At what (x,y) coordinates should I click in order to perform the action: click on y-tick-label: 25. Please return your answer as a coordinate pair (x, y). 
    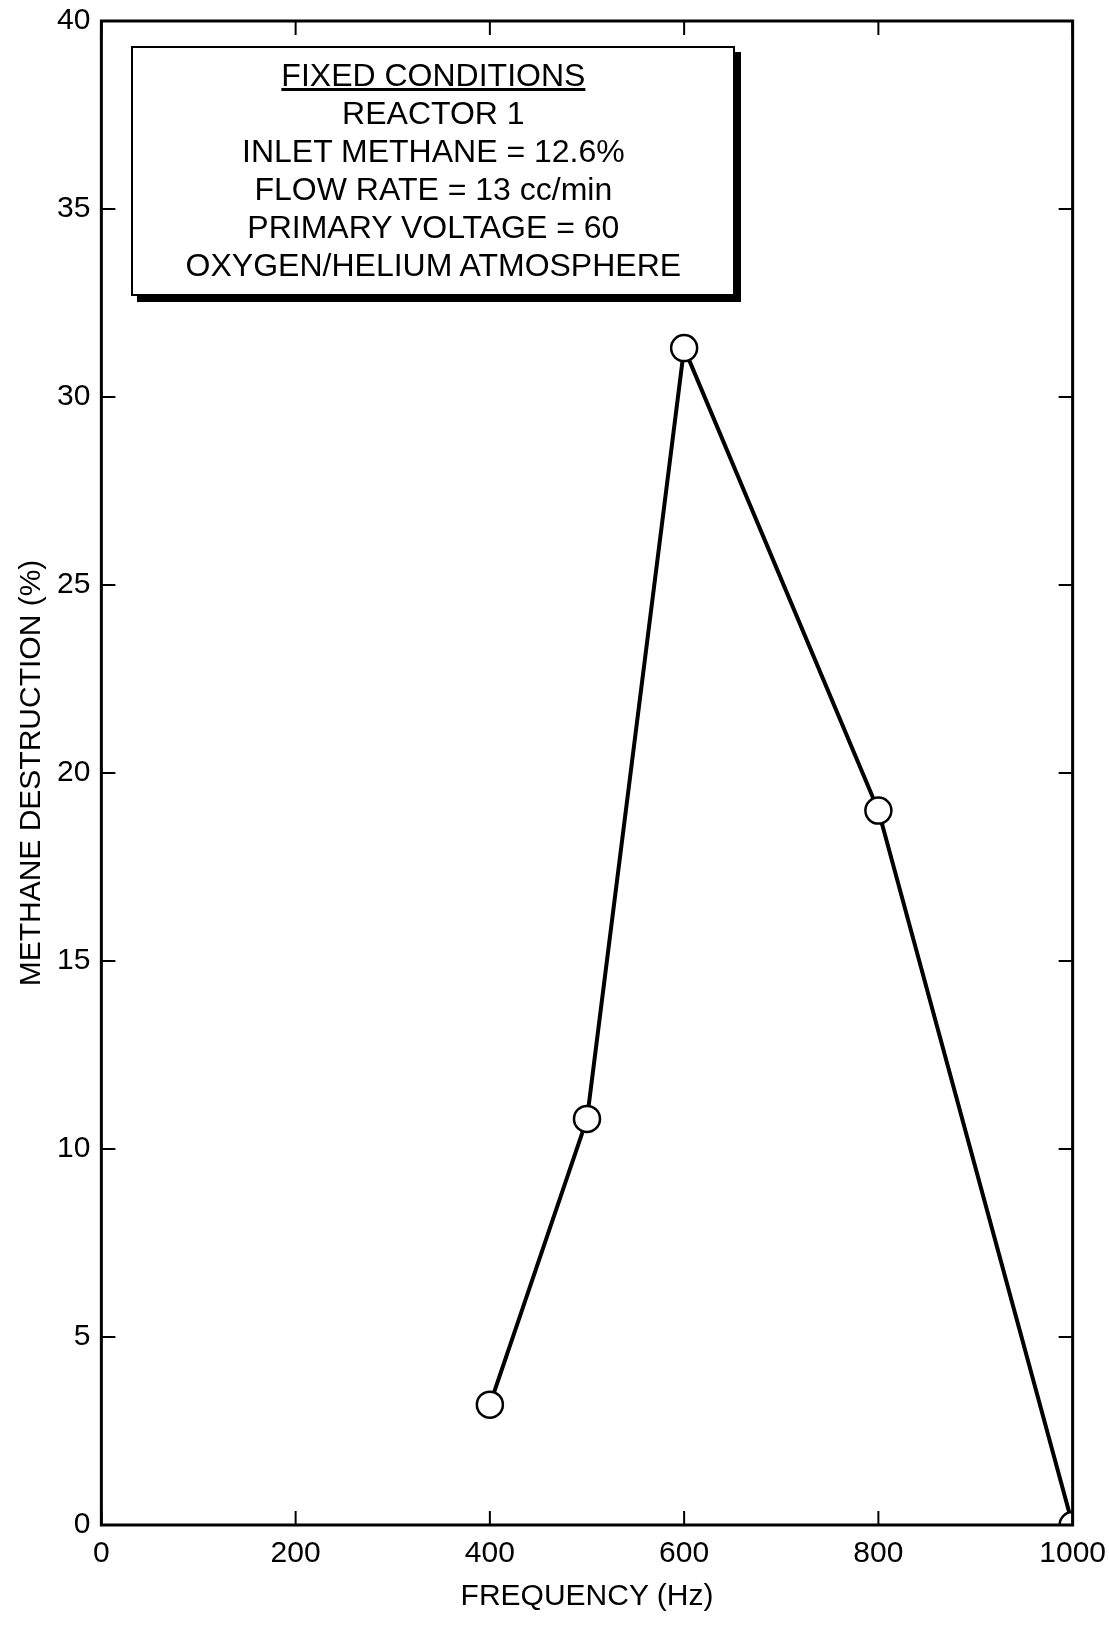
    Looking at the image, I should click on (73, 583).